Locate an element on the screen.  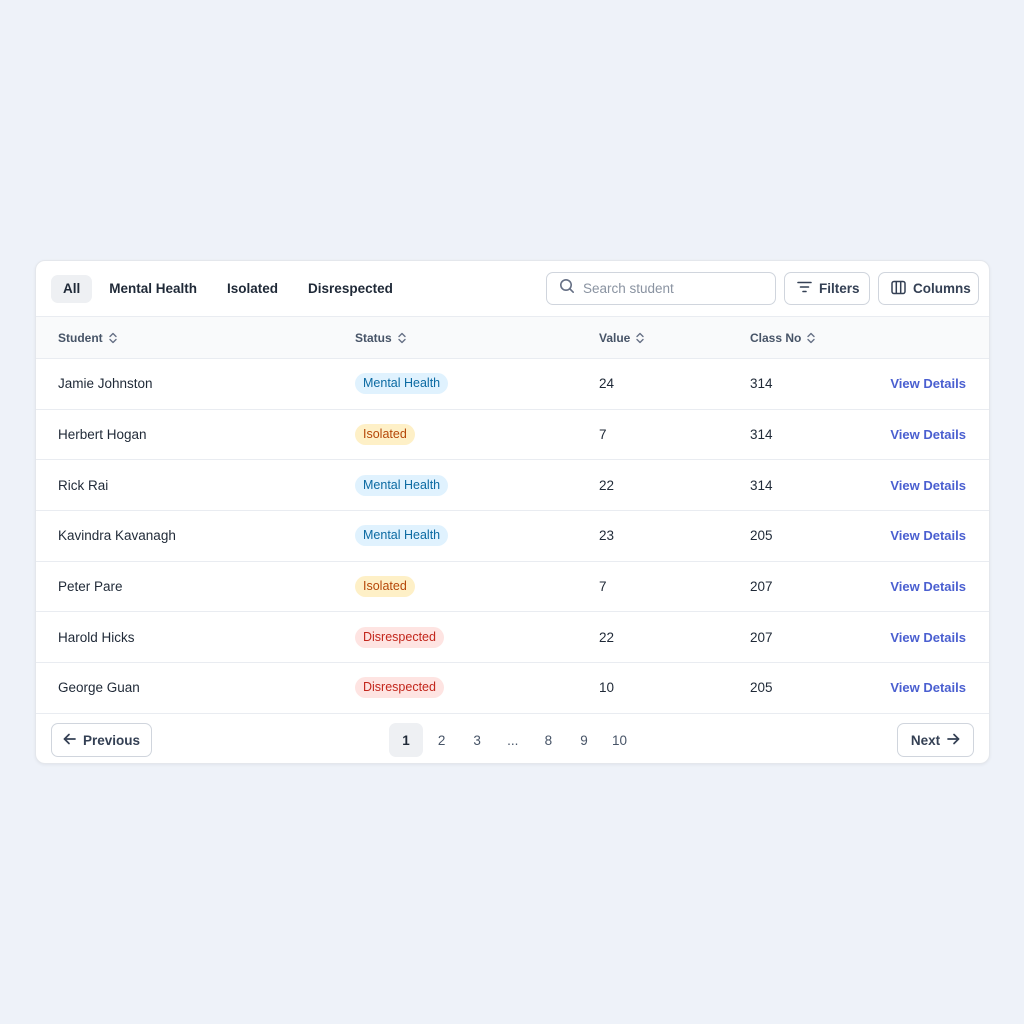
tab-disrespected: Disrespected is located at coordinates (350, 288).